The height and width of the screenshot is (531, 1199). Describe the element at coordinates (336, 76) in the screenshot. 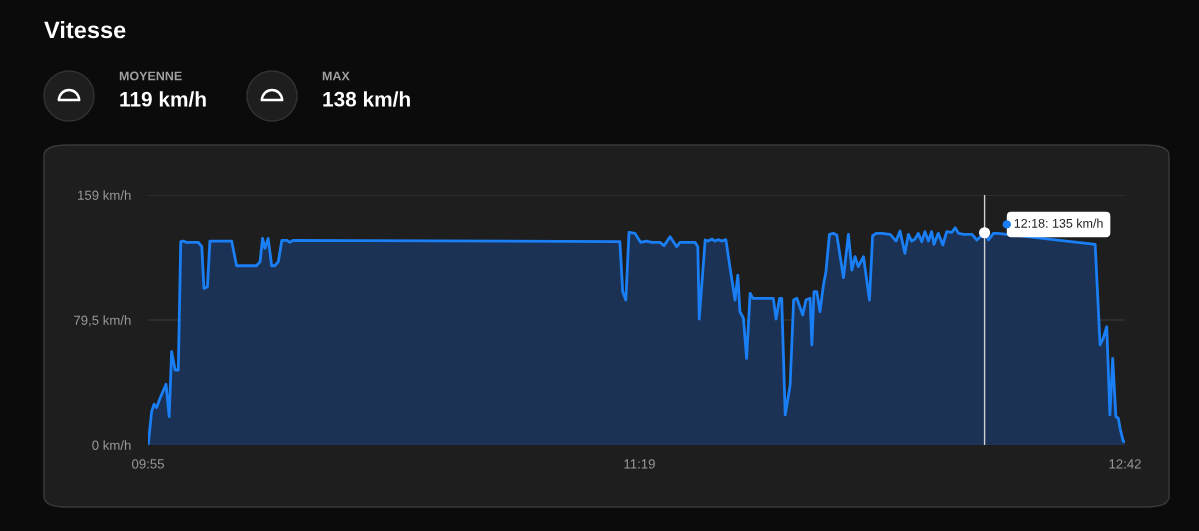

I see `text: MAX` at that location.